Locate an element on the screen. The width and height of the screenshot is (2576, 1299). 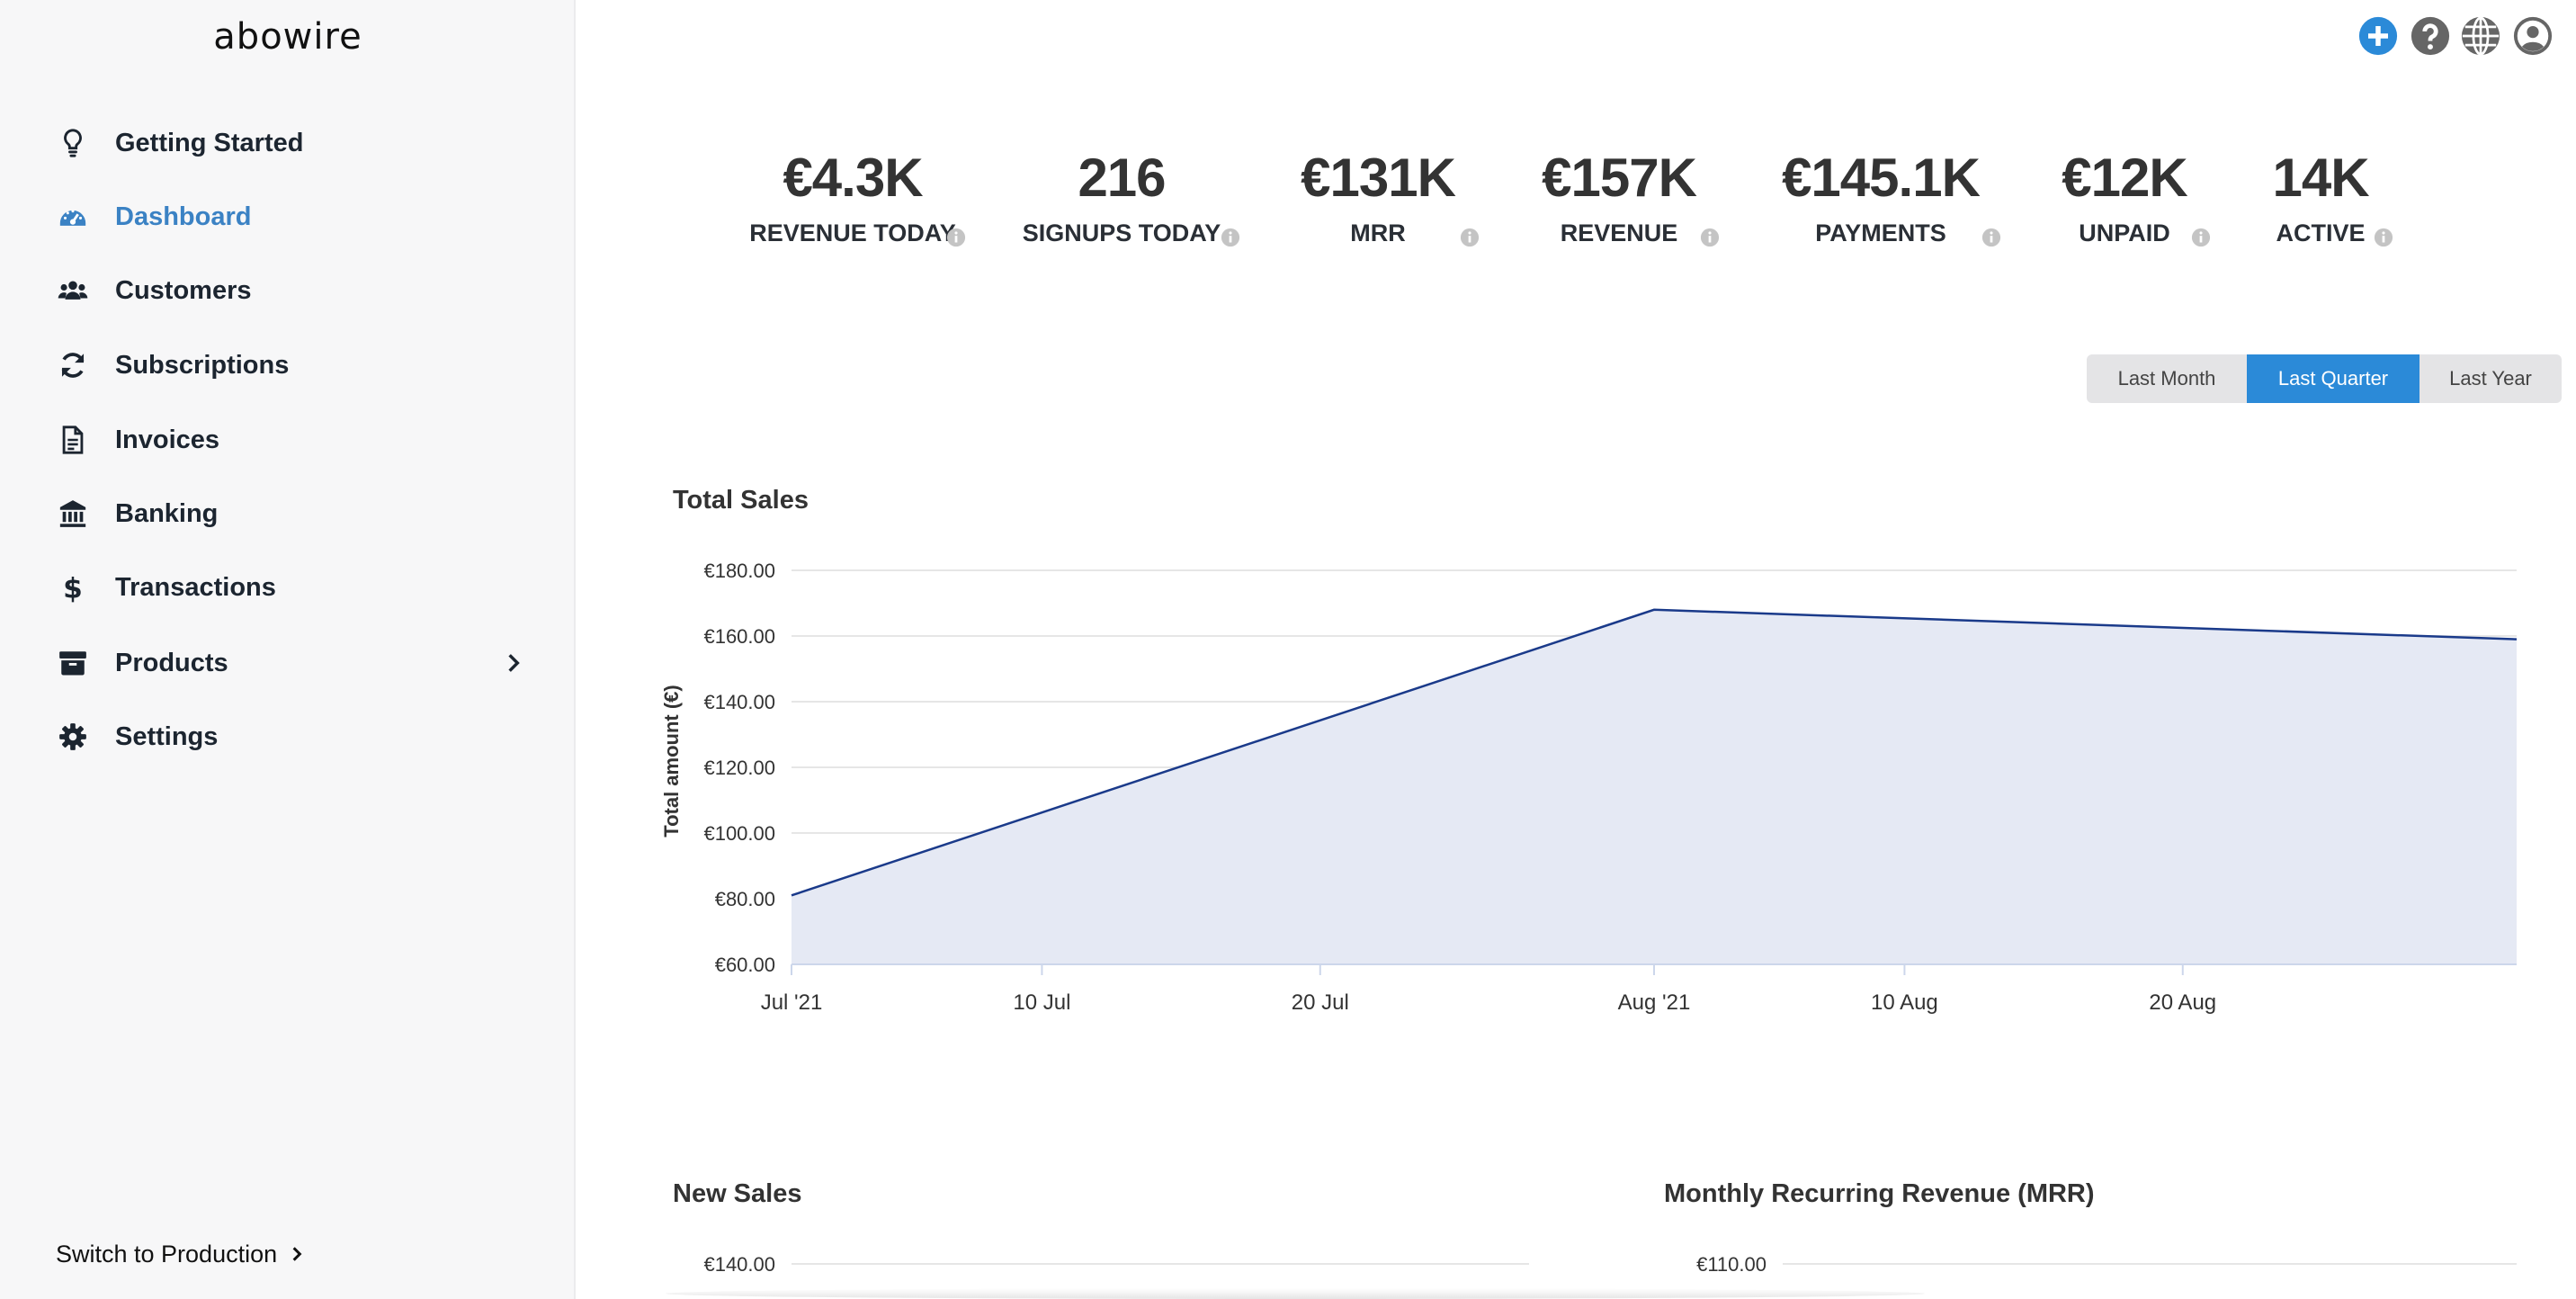
kpi-payments: €145.1K PAYMENTS is located at coordinates (1880, 196).